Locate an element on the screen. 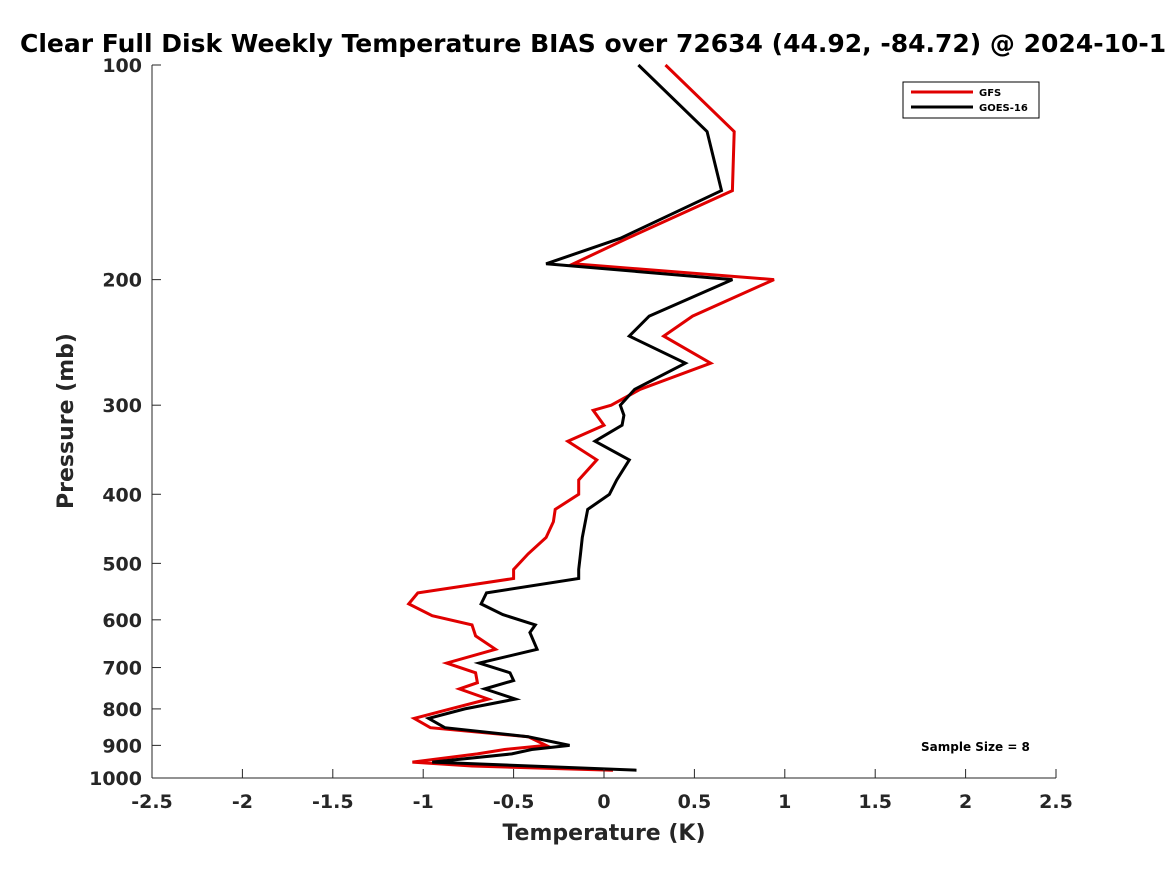  x-tick-label: -2.5 is located at coordinates (152, 802).